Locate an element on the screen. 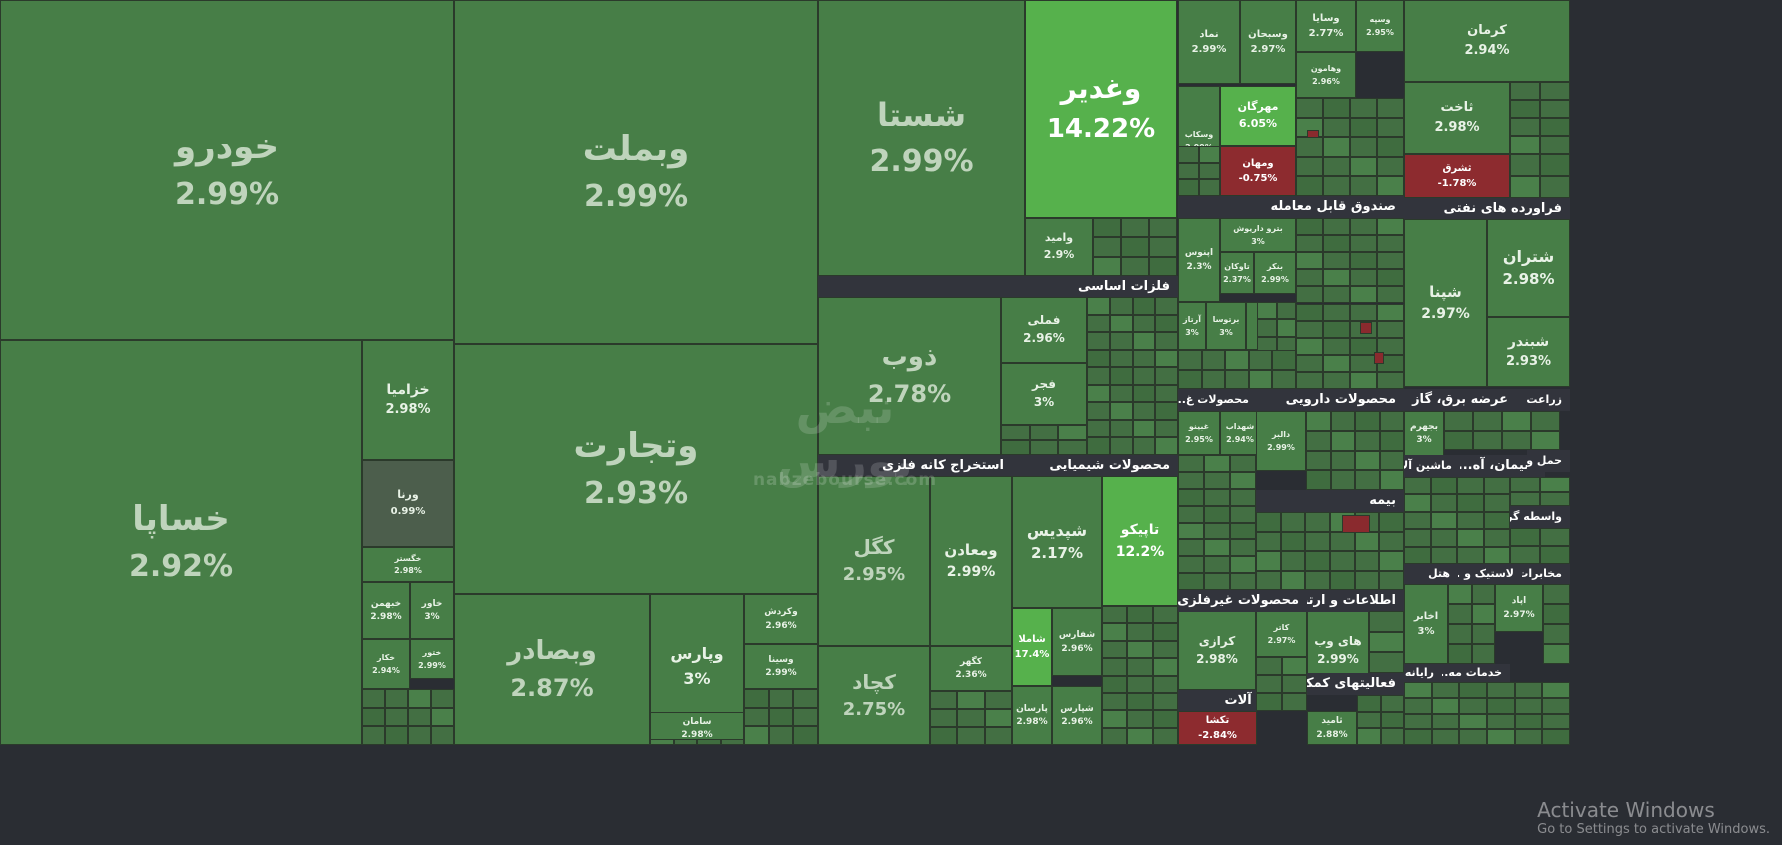 This screenshot has height=845, width=1782. tile-64: اپاد 2.97% is located at coordinates (1519, 608).